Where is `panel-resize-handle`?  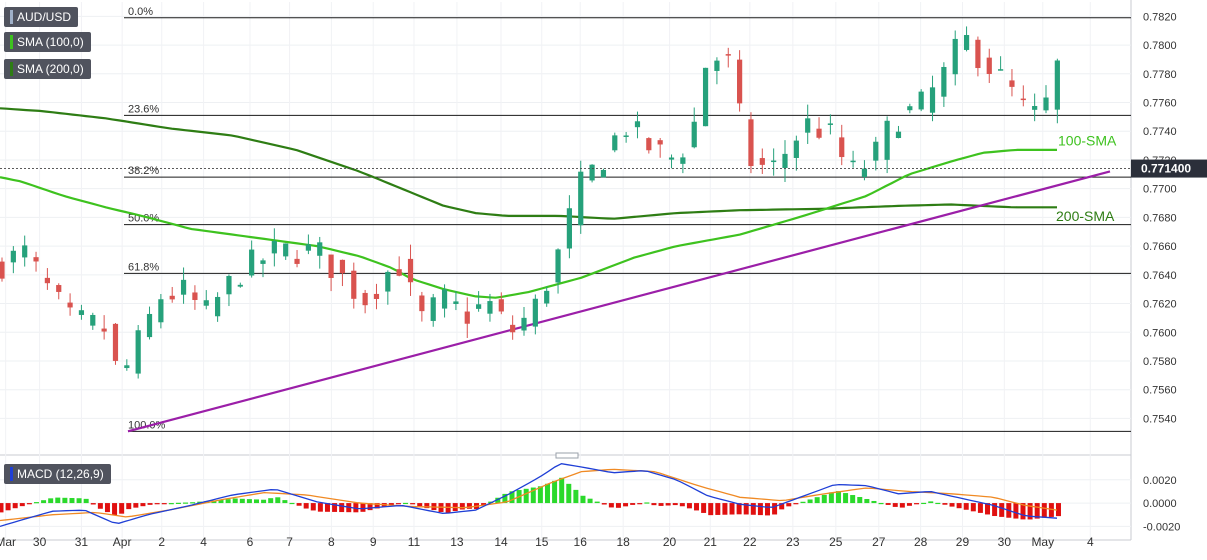
panel-resize-handle is located at coordinates (567, 455).